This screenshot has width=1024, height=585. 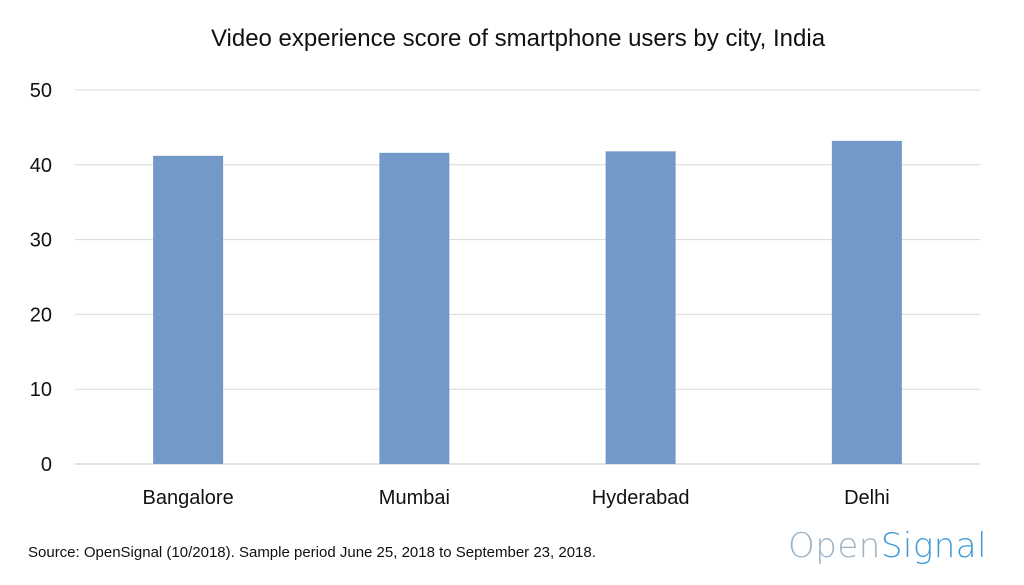 What do you see at coordinates (188, 309) in the screenshot?
I see `bar-bangalore` at bounding box center [188, 309].